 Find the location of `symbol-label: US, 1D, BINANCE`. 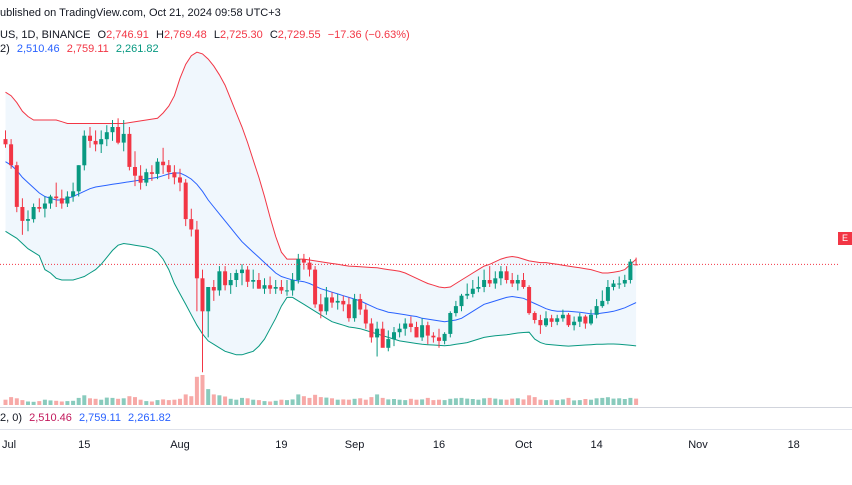

symbol-label: US, 1D, BINANCE is located at coordinates (45, 35).